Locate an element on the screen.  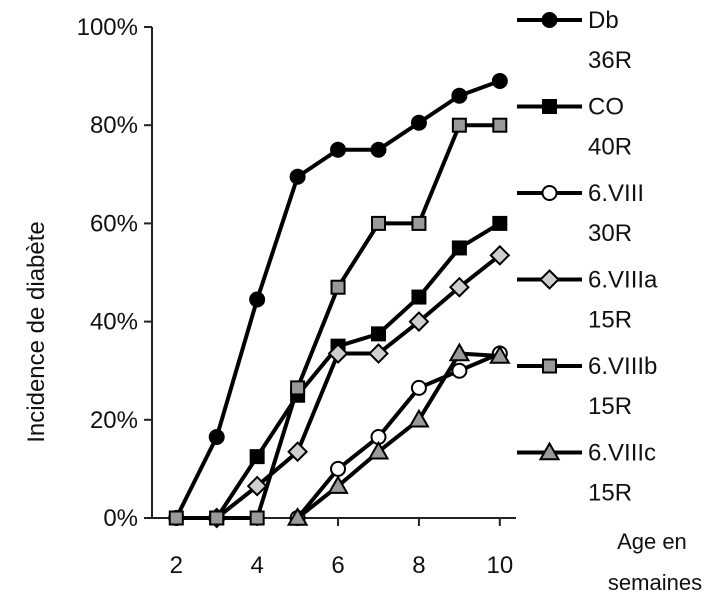
legend-label-line: 6.VIIIa is located at coordinates (623, 280).